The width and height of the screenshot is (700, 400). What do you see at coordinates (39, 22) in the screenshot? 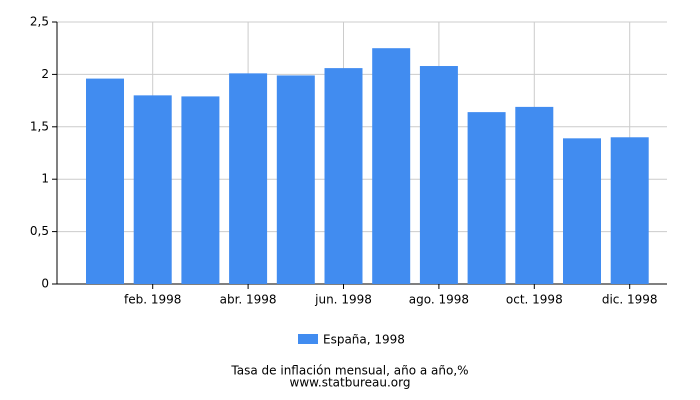
I see `y-tick-label: 2,5` at bounding box center [39, 22].